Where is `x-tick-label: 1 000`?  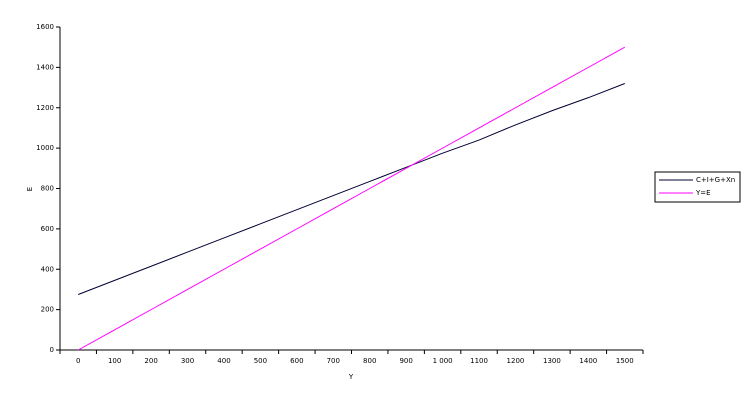 x-tick-label: 1 000 is located at coordinates (443, 361).